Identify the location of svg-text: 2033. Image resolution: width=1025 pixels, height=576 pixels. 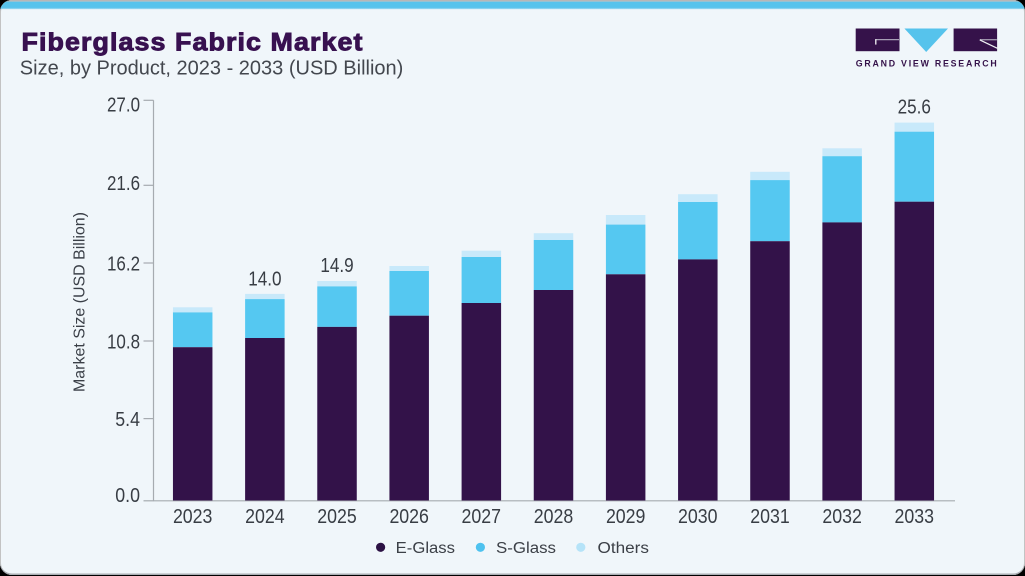
(915, 517).